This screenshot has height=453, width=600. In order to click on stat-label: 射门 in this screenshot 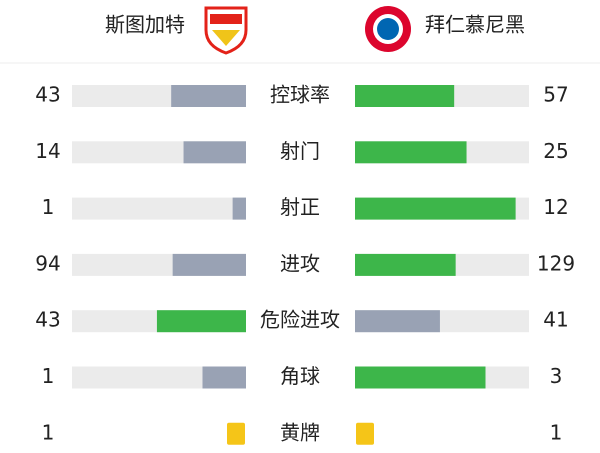, I will do `click(300, 151)`.